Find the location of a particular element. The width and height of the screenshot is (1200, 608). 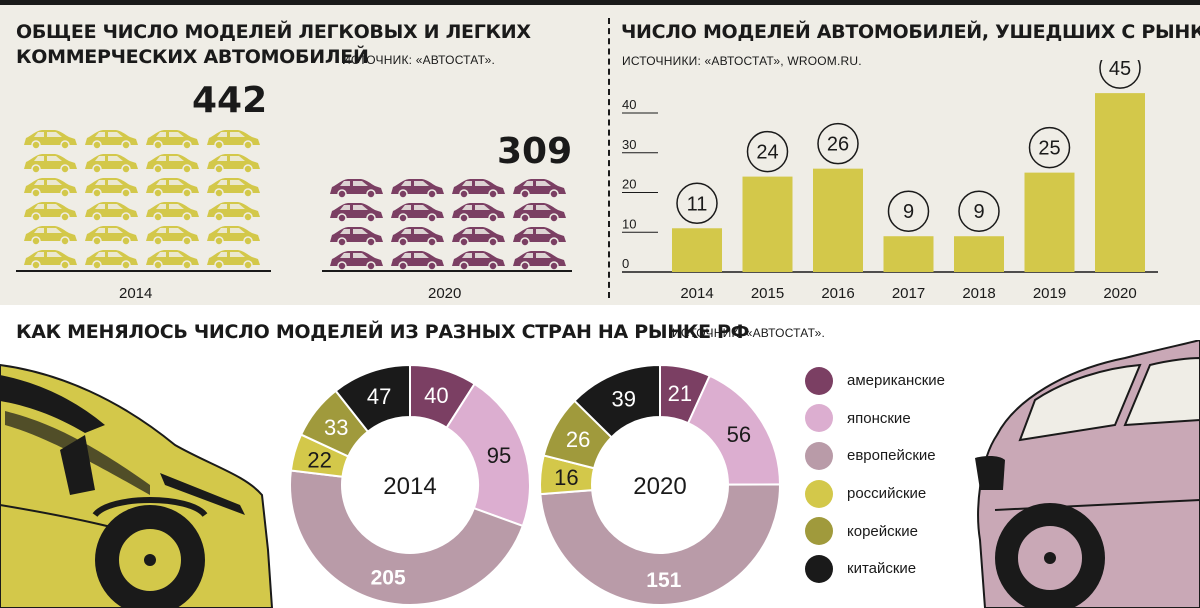

legend-item-russian: российские is located at coordinates (875, 494).